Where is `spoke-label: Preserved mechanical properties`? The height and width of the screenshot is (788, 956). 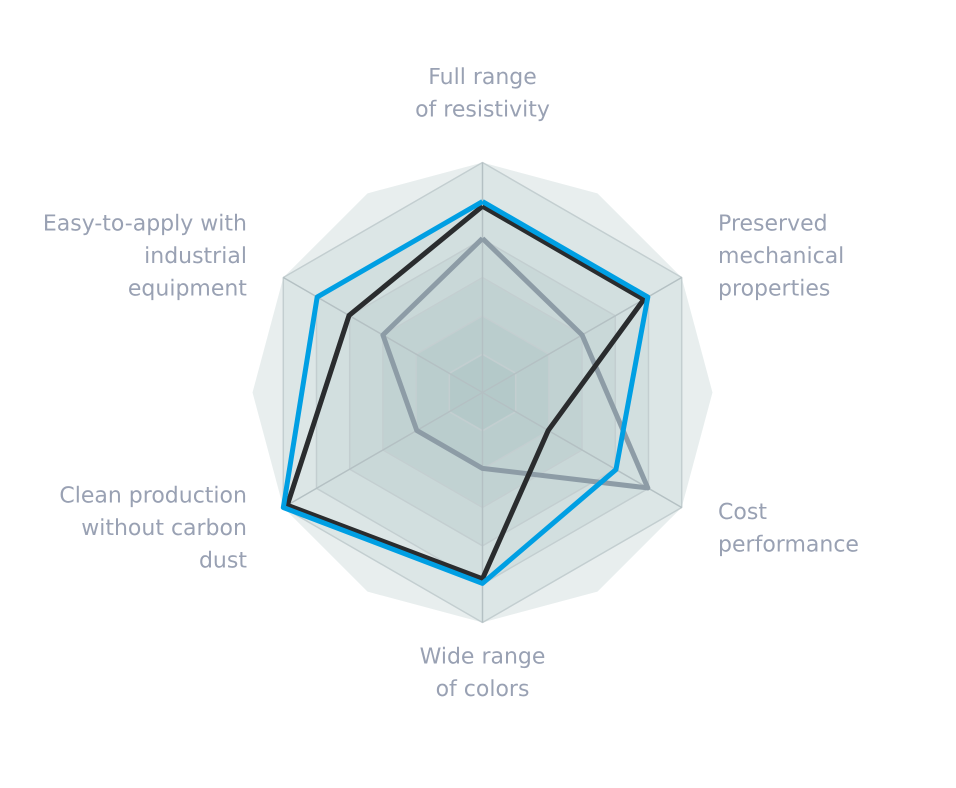 spoke-label: Preserved mechanical properties is located at coordinates (781, 257).